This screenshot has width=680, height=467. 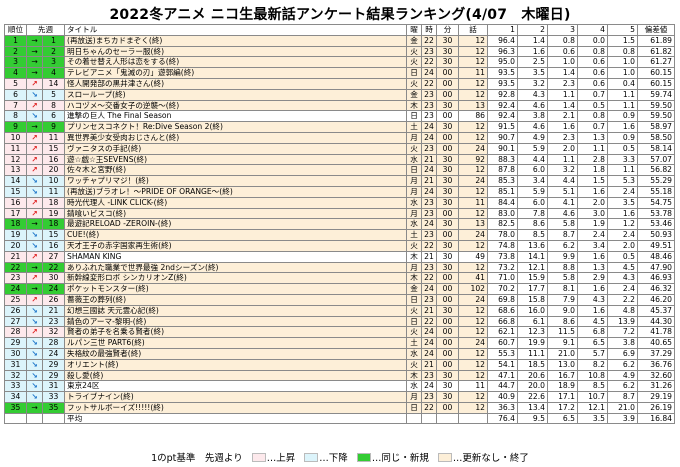 What do you see at coordinates (502, 30) in the screenshot?
I see `header-score-1: 1` at bounding box center [502, 30].